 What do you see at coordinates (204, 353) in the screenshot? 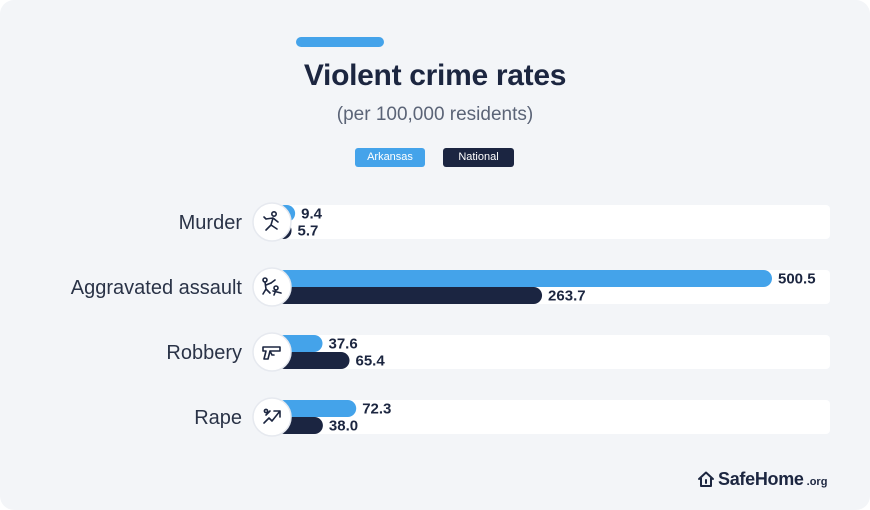
I see `category-label: Robbery` at bounding box center [204, 353].